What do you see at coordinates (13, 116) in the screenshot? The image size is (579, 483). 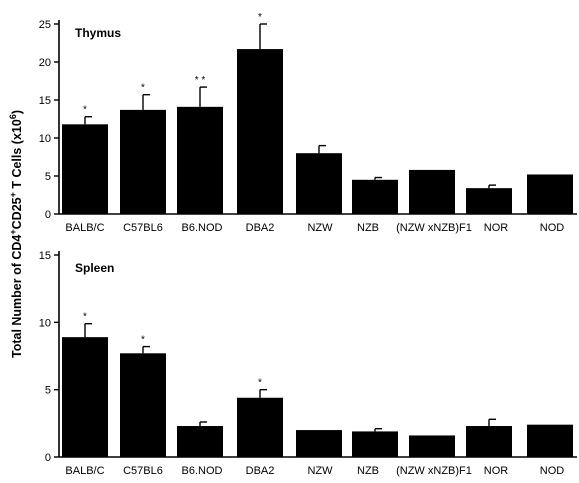 I see `y-axis-label-sup: 6` at bounding box center [13, 116].